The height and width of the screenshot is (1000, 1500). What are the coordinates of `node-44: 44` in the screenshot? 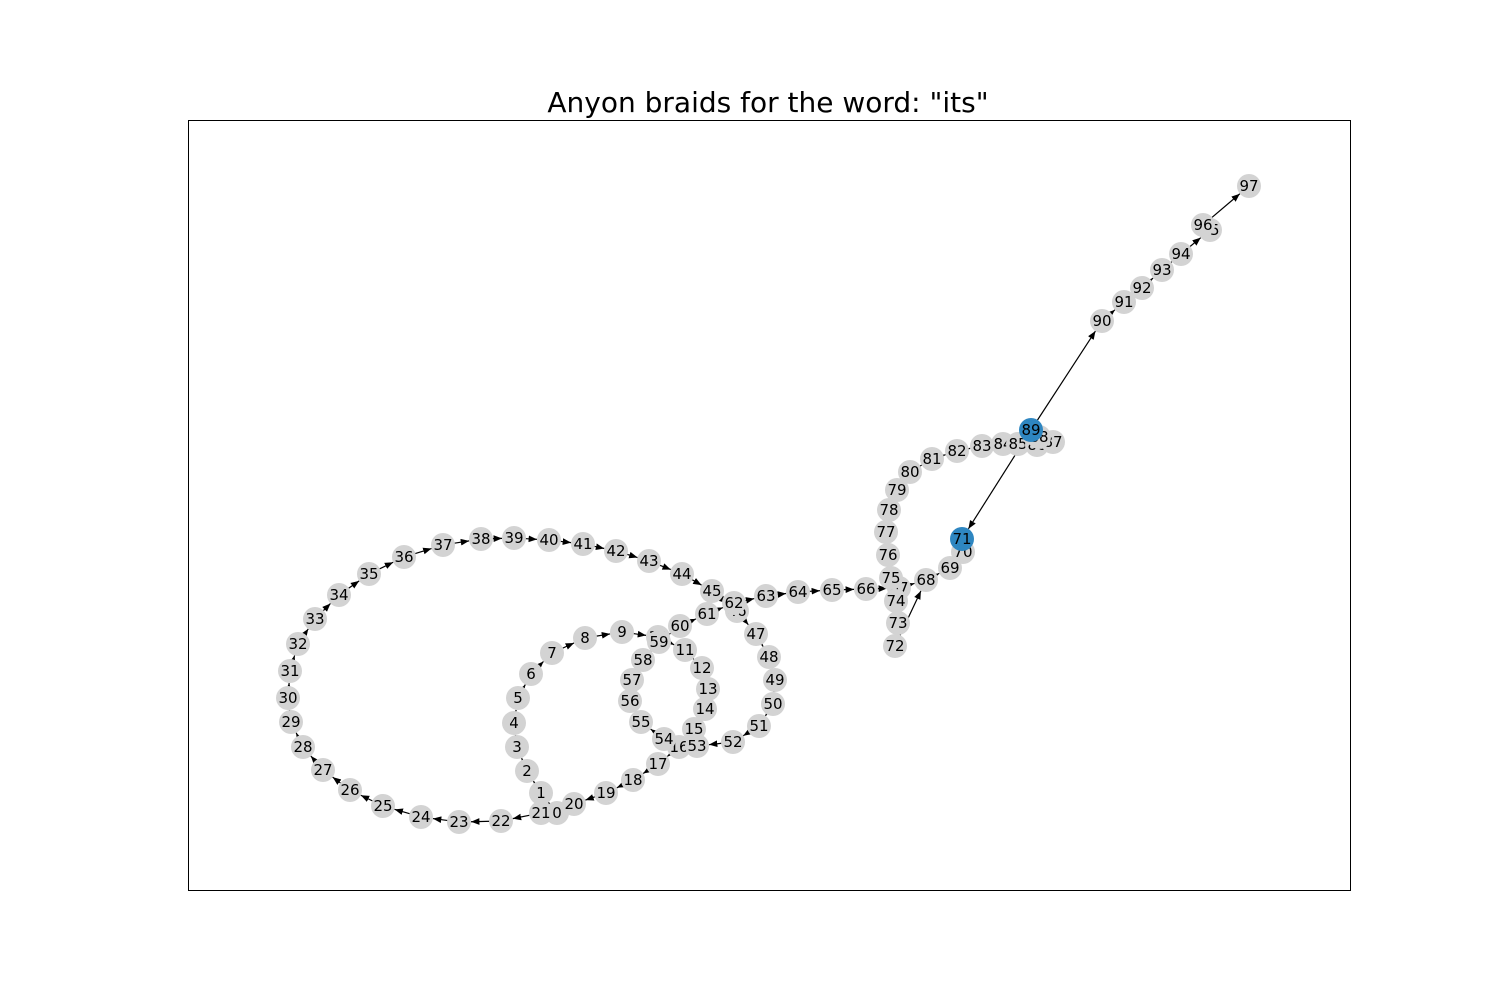 It's located at (682, 574).